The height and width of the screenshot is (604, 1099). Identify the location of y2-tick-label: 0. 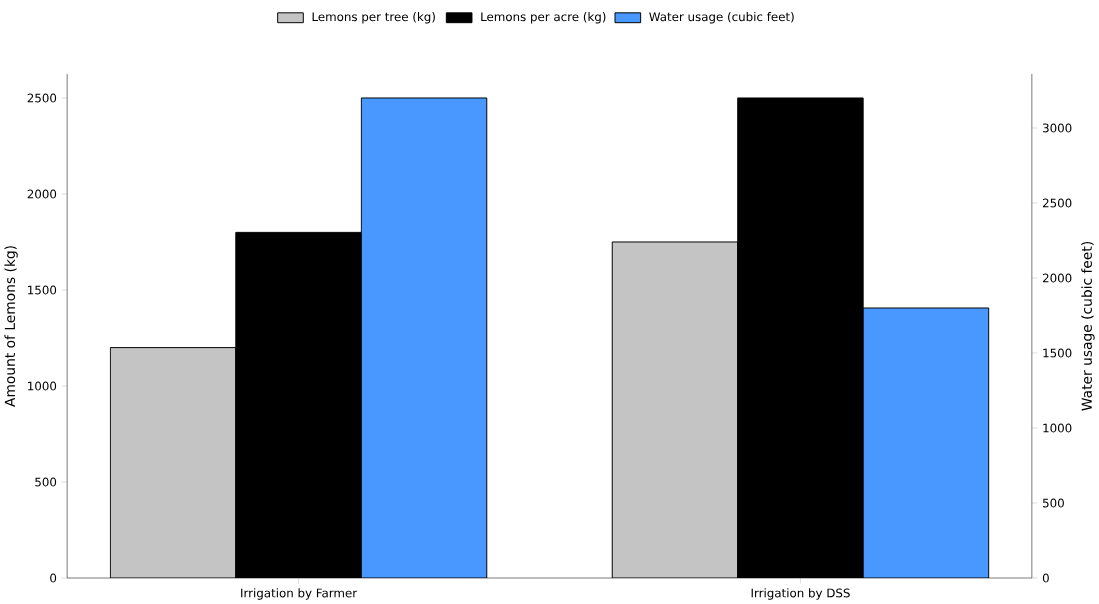
(1045, 578).